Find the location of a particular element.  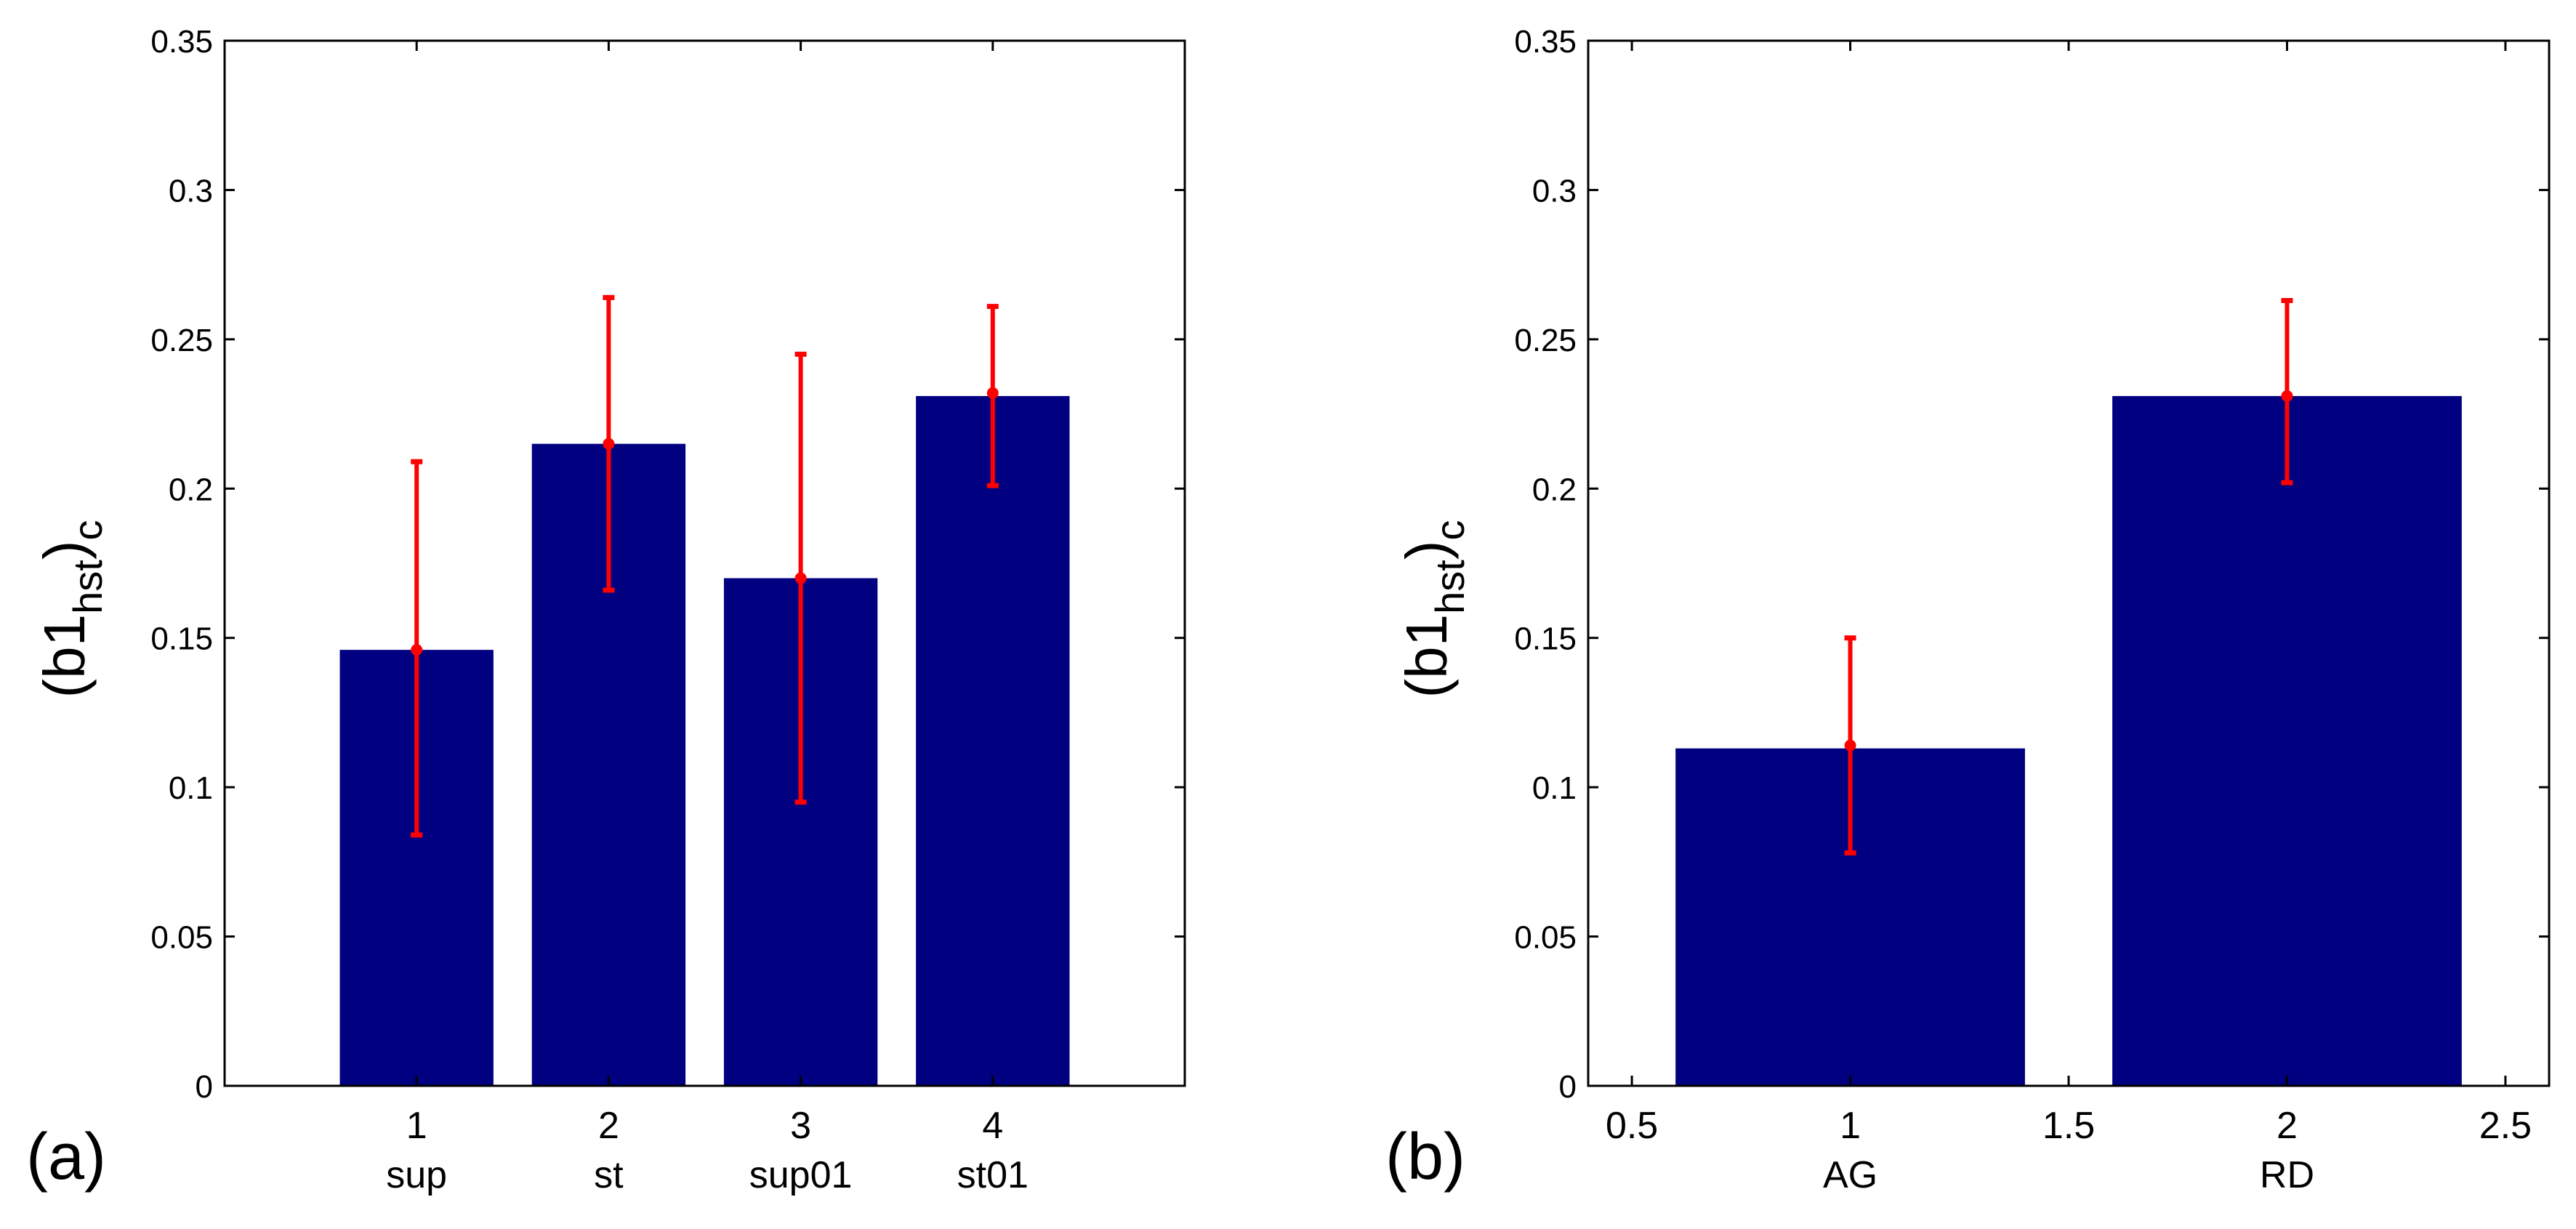

panel-a-y-tick-label: 0.2 is located at coordinates (191, 490).